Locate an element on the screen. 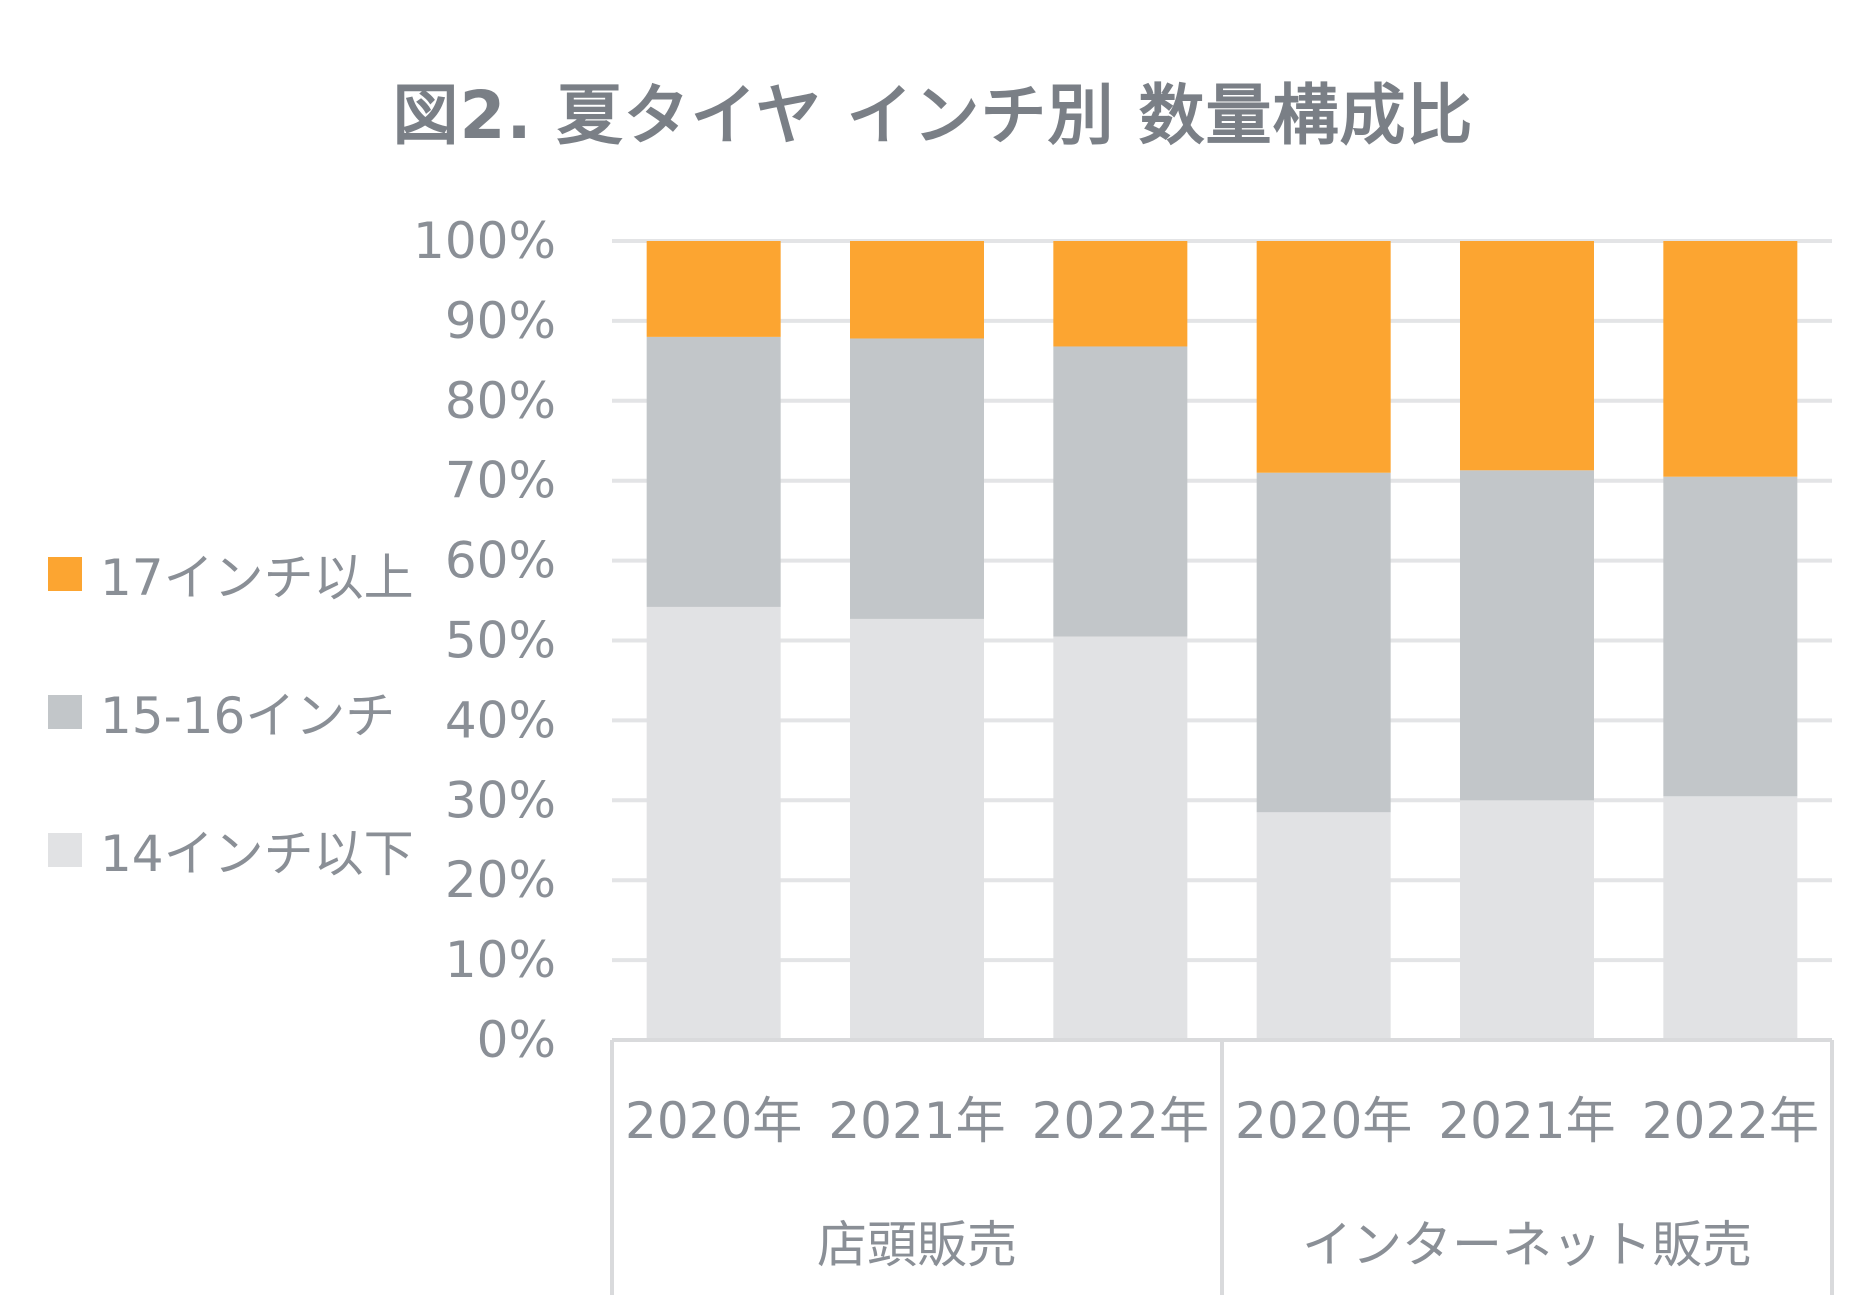 This screenshot has width=1866, height=1299. legend-item-17-inch-plus: 17インチ以上 is located at coordinates (231, 574).